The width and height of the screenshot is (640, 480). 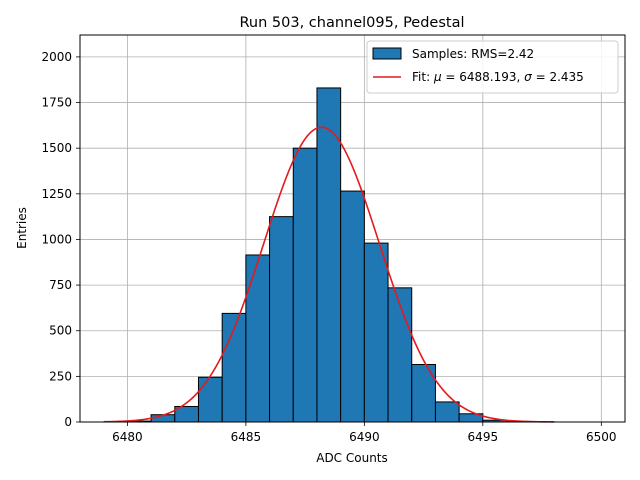 What do you see at coordinates (352, 458) in the screenshot?
I see `x-axis-label: ADC Counts` at bounding box center [352, 458].